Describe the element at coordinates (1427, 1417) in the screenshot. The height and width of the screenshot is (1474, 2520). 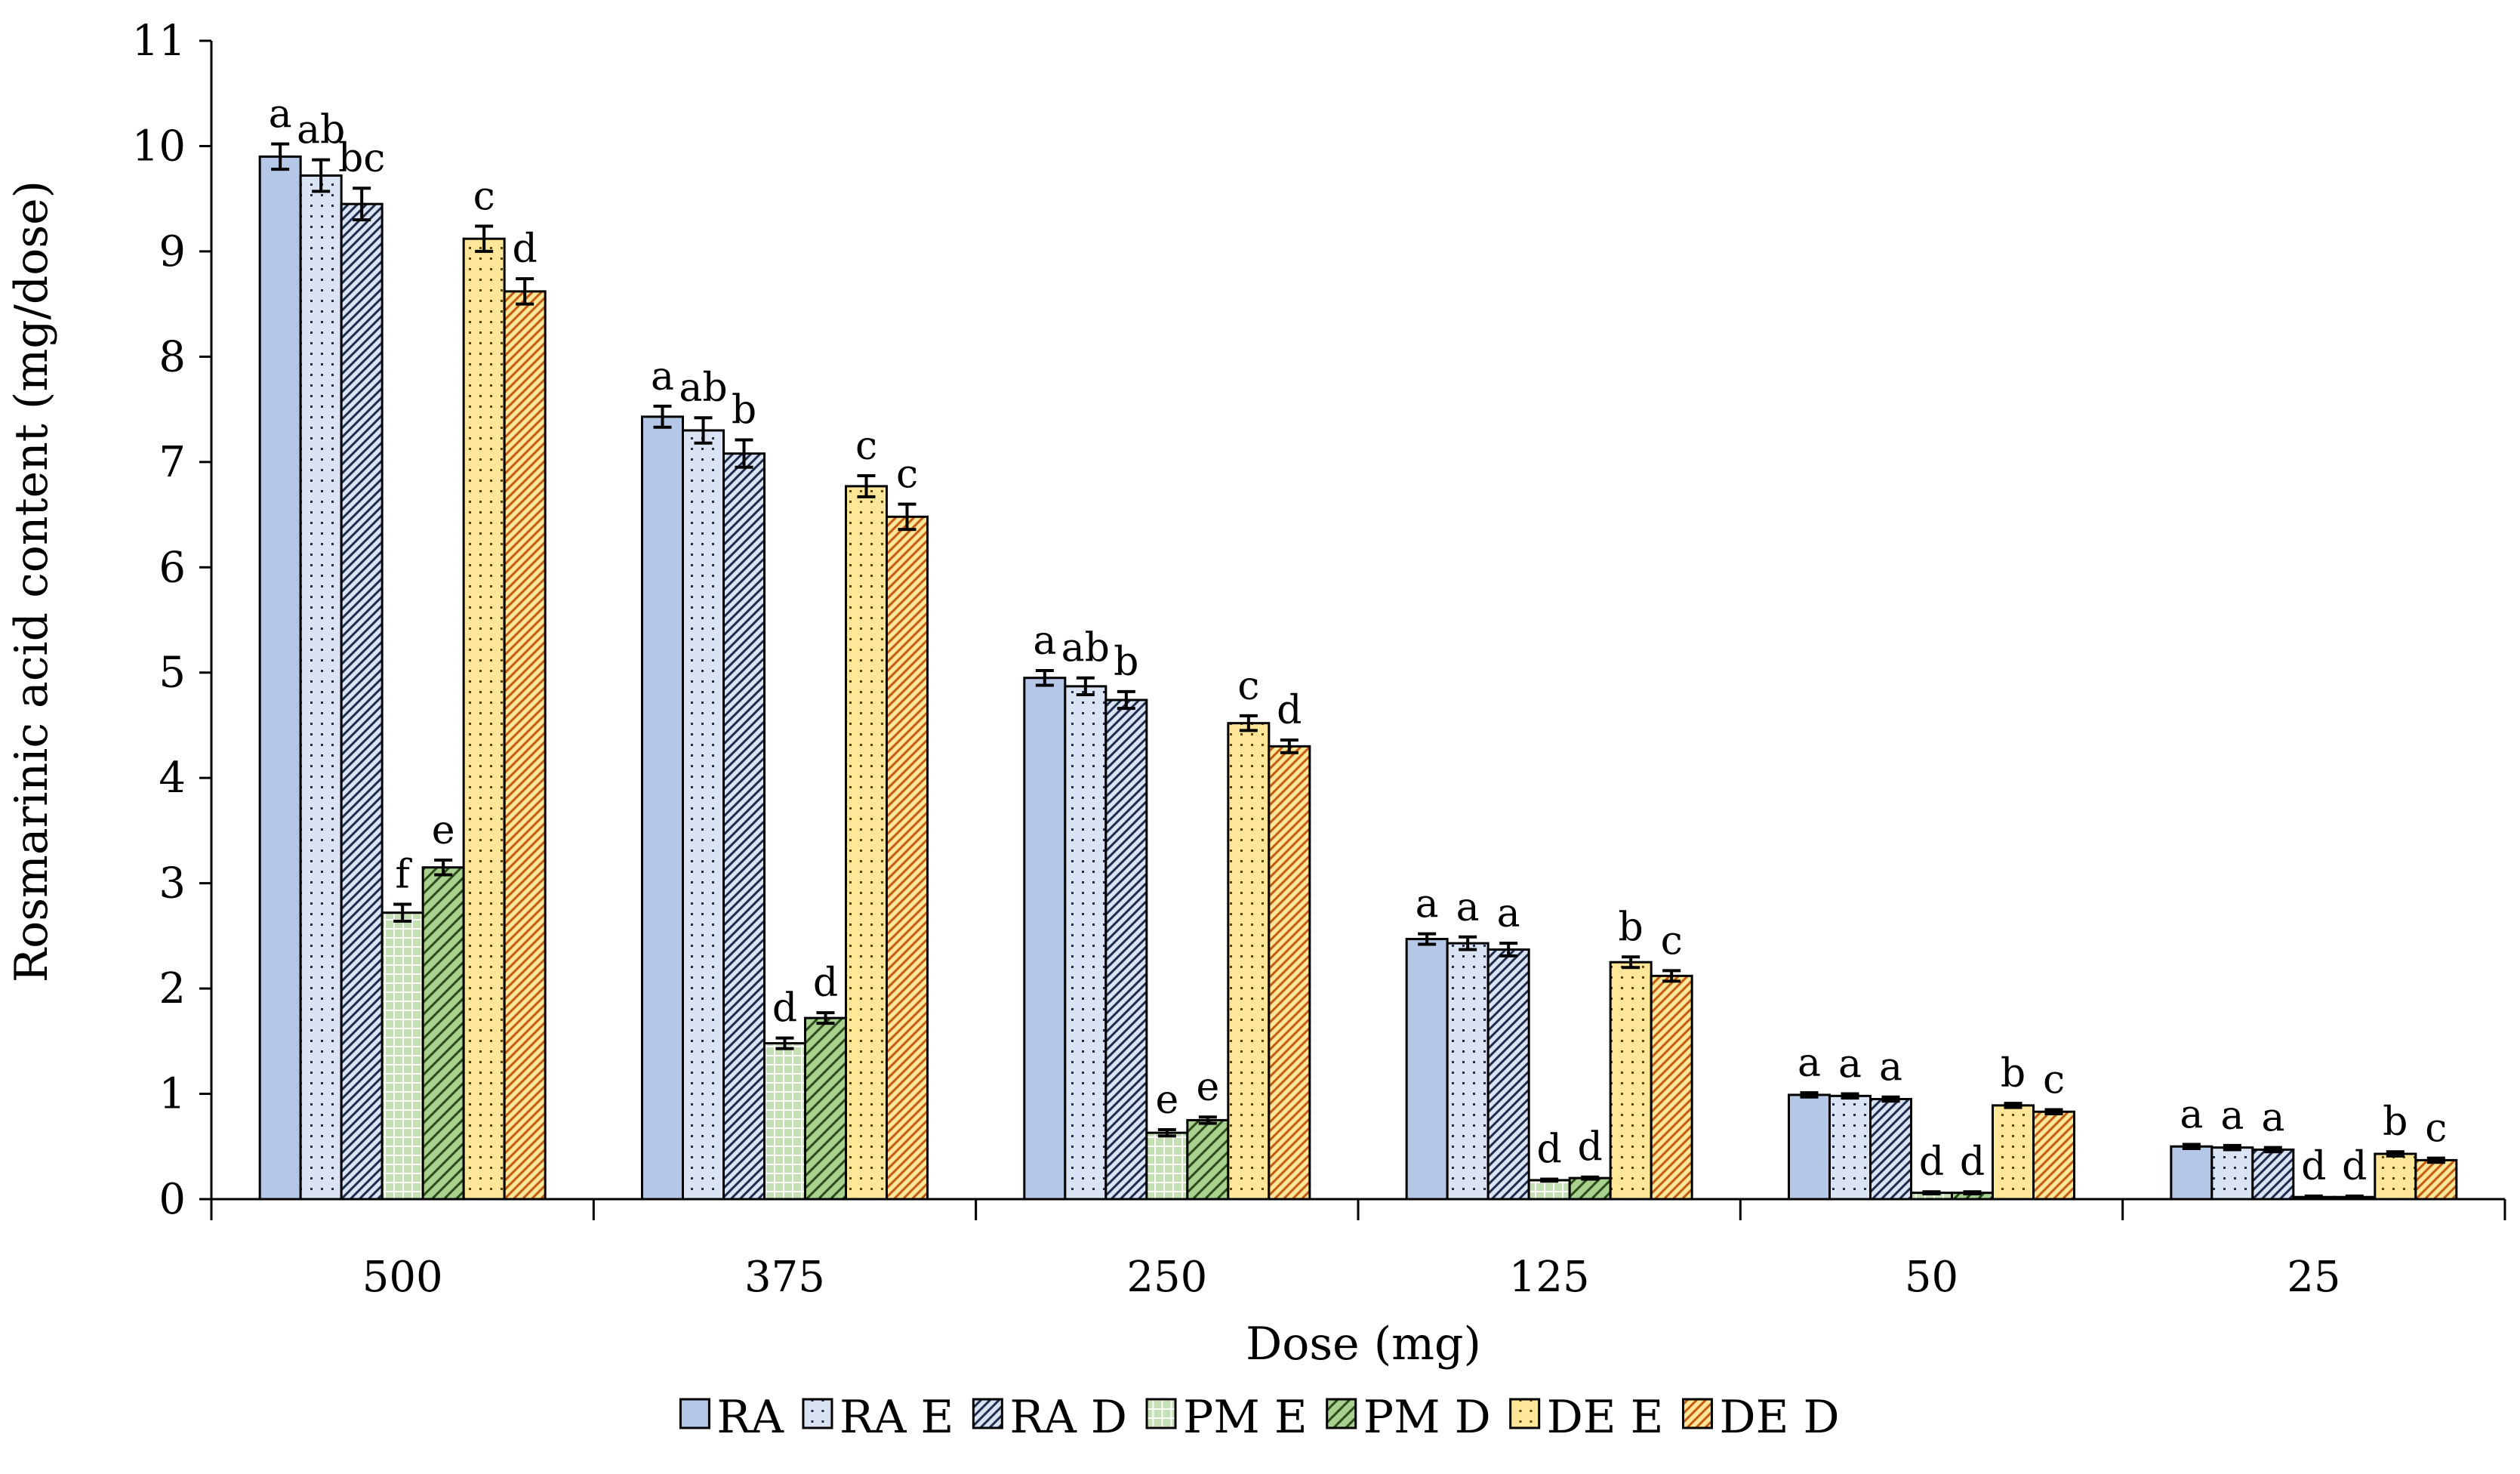
I see `legend-label: PM D` at that location.